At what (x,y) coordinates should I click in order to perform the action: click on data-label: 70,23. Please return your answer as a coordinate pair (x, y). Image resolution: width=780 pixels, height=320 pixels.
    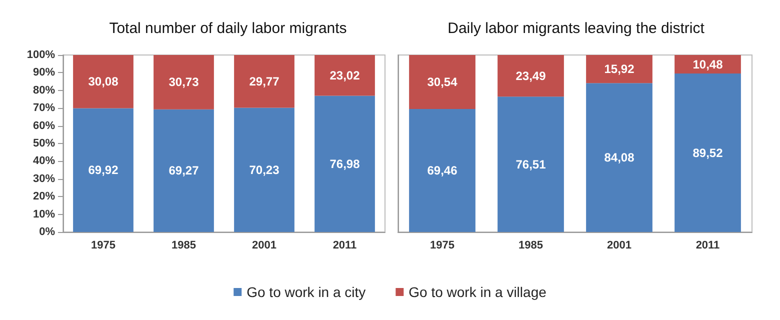
    Looking at the image, I should click on (264, 169).